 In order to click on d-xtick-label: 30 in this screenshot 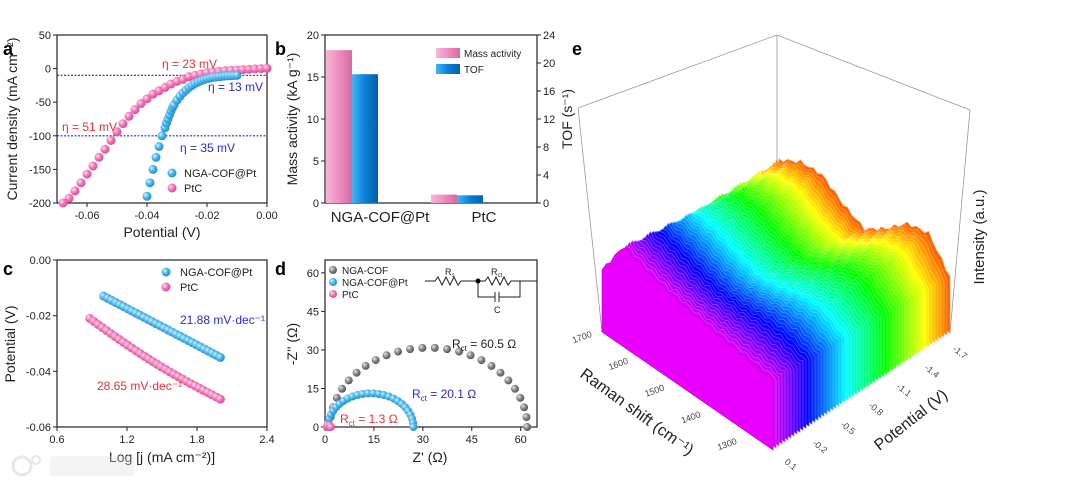, I will do `click(423, 440)`.